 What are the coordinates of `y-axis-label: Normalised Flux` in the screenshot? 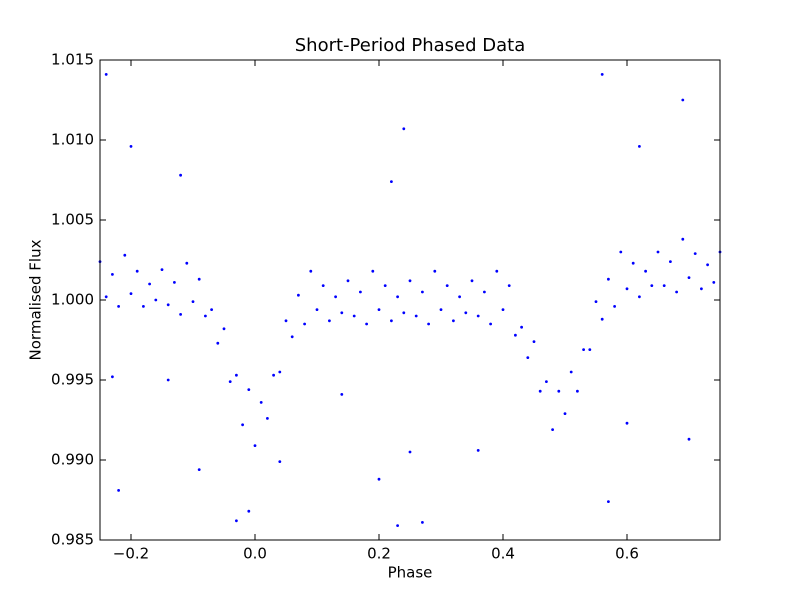 It's located at (36, 299).